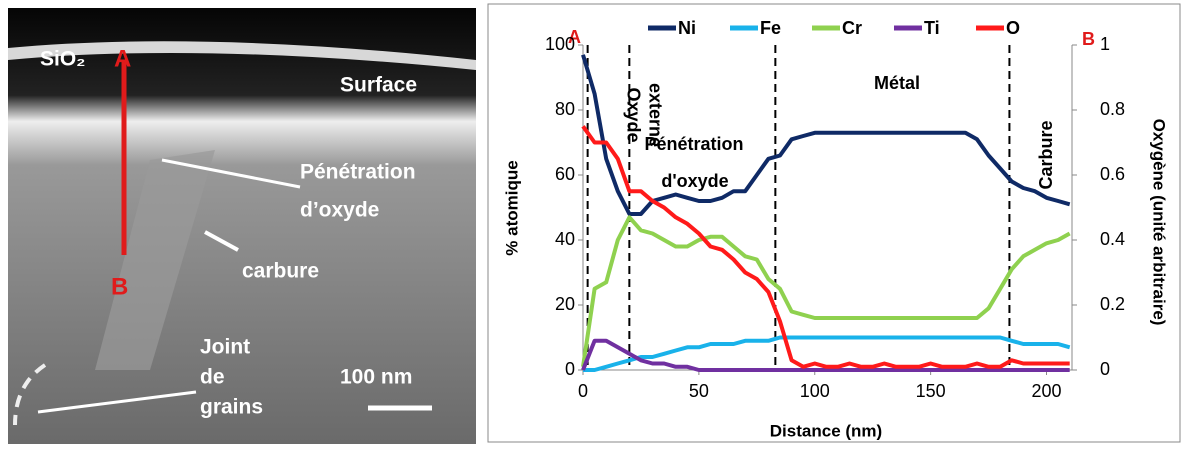  I want to click on annotation: Métal, so click(897, 83).